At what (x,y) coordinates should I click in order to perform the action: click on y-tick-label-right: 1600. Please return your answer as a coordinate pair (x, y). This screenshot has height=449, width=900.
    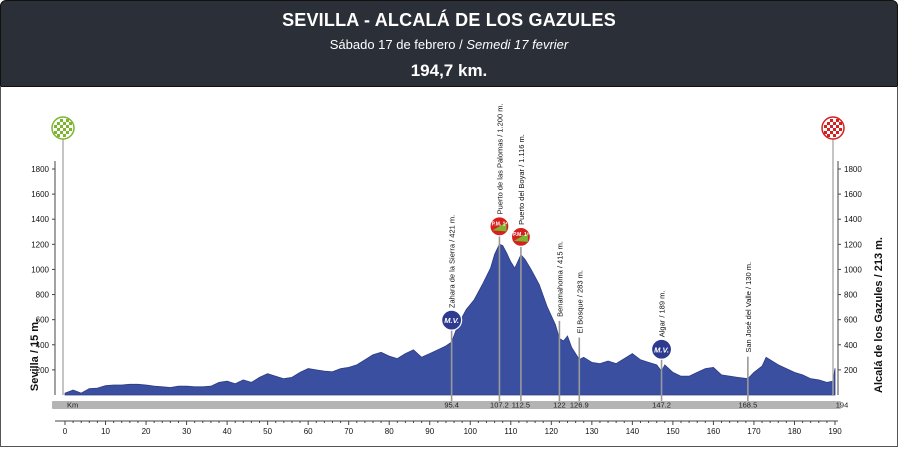
    Looking at the image, I should click on (853, 194).